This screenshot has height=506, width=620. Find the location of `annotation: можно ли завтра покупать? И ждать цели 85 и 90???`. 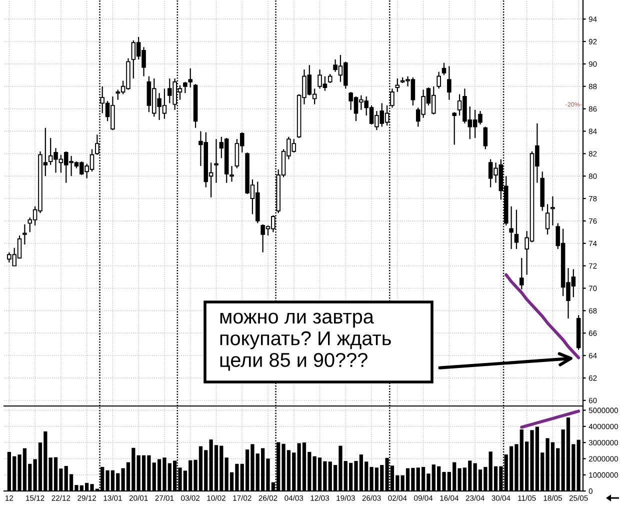

annotation: можно ли завтра покупать? И ждать цели 85 и 90??? is located at coordinates (305, 341).